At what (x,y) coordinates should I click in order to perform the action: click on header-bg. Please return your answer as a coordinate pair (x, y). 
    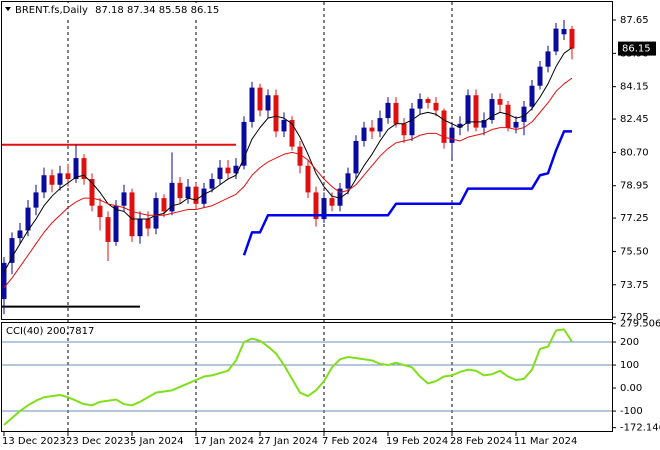
    Looking at the image, I should click on (100, 10).